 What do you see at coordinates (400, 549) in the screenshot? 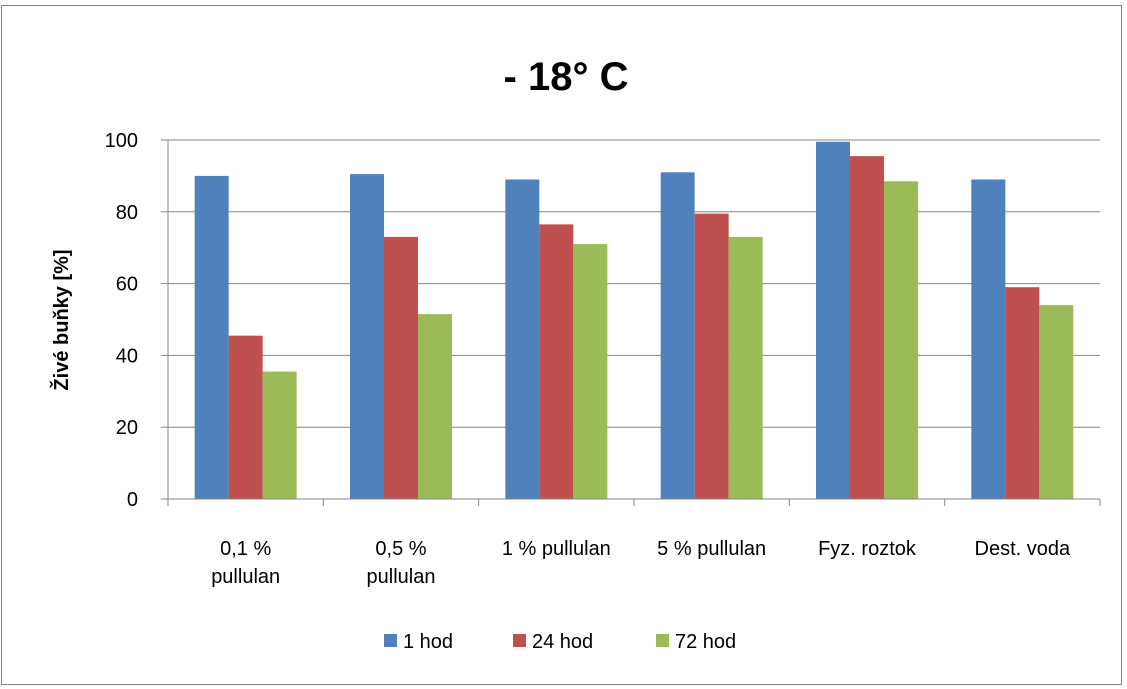
I see `x-tick-label: 0,5 %` at bounding box center [400, 549].